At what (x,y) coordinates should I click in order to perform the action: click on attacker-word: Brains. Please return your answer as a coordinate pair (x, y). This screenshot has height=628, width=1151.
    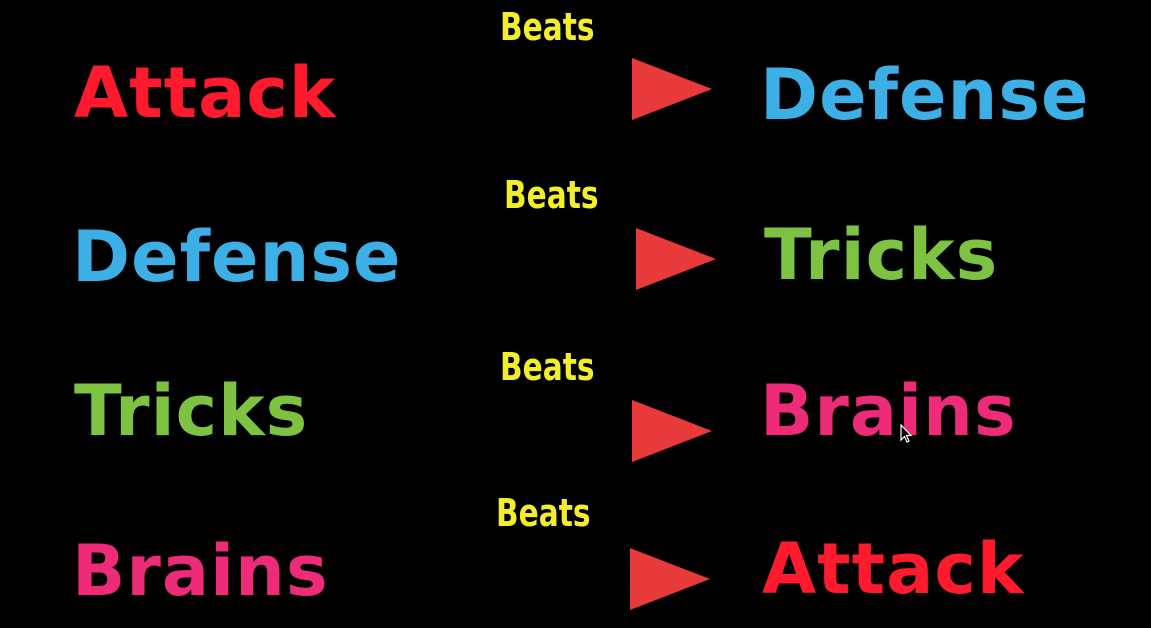
    Looking at the image, I should click on (200, 571).